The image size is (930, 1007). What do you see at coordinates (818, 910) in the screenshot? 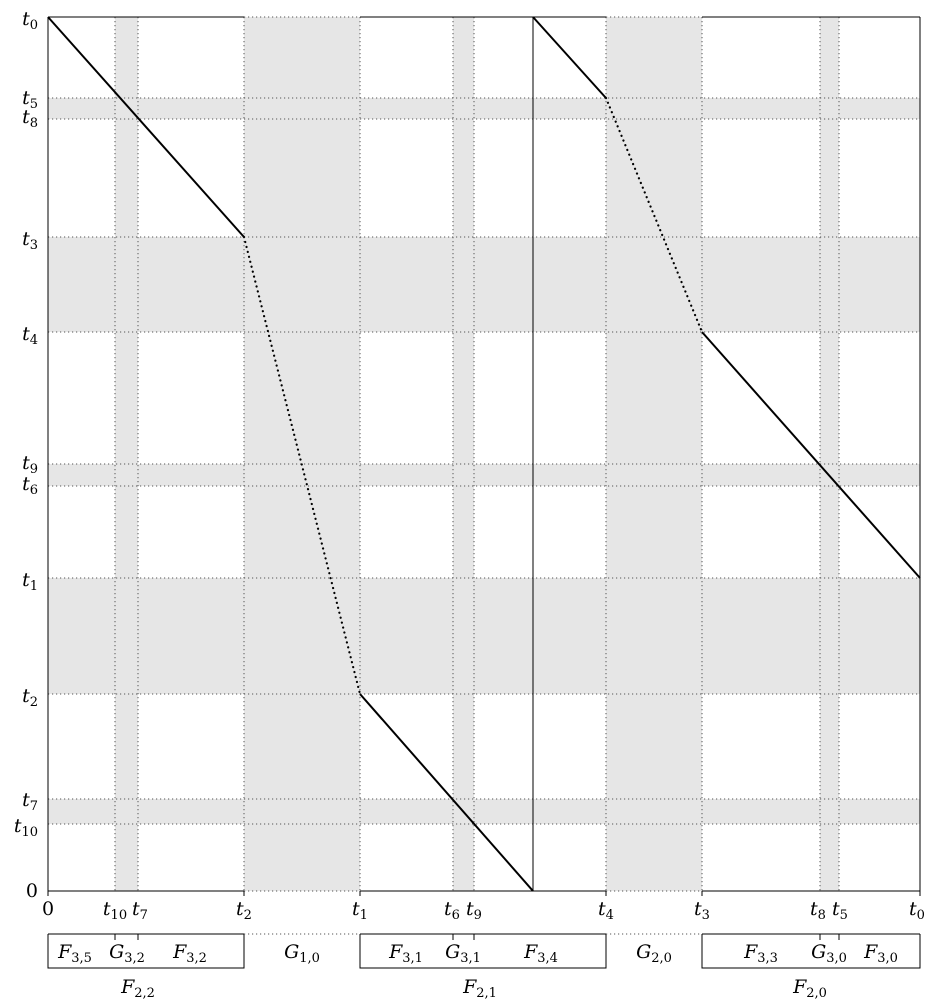
I see `x-label-t8: t8` at bounding box center [818, 910].